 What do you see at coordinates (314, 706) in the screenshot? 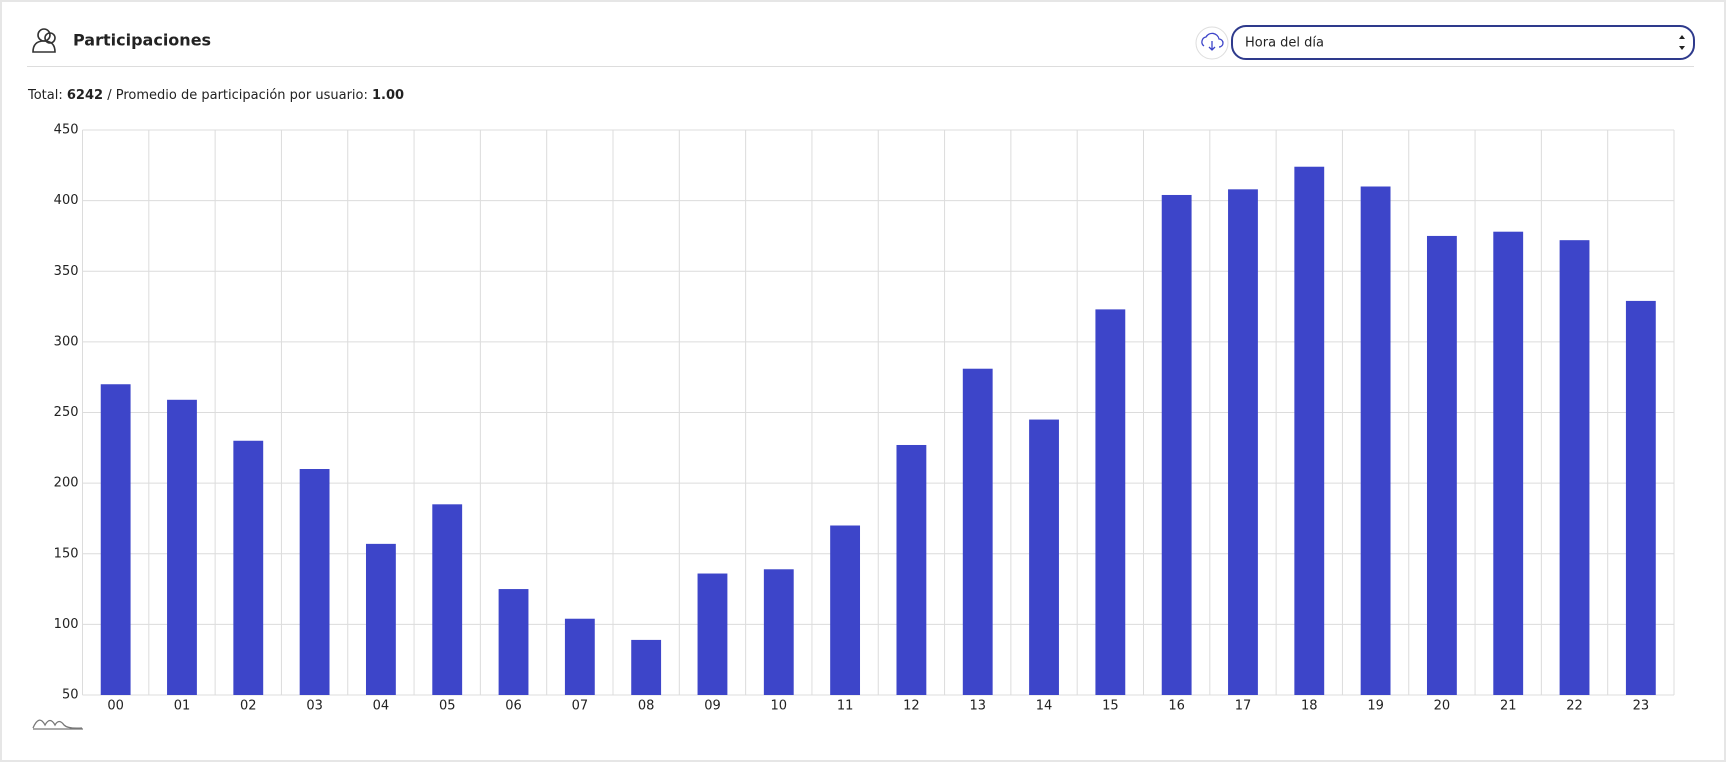
I see `x-tick-label: 03` at bounding box center [314, 706].